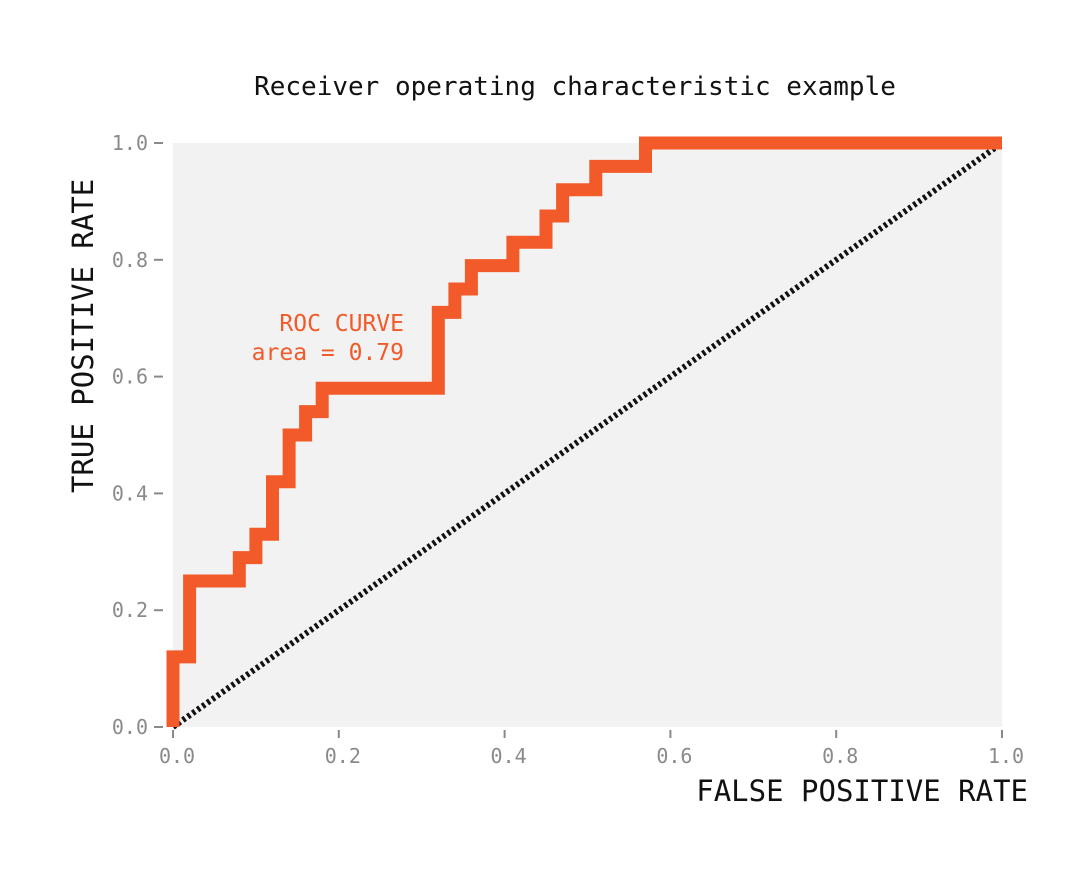 The image size is (1084, 876). What do you see at coordinates (83, 336) in the screenshot?
I see `y-axis-label: TRUE POSITIVE RATE` at bounding box center [83, 336].